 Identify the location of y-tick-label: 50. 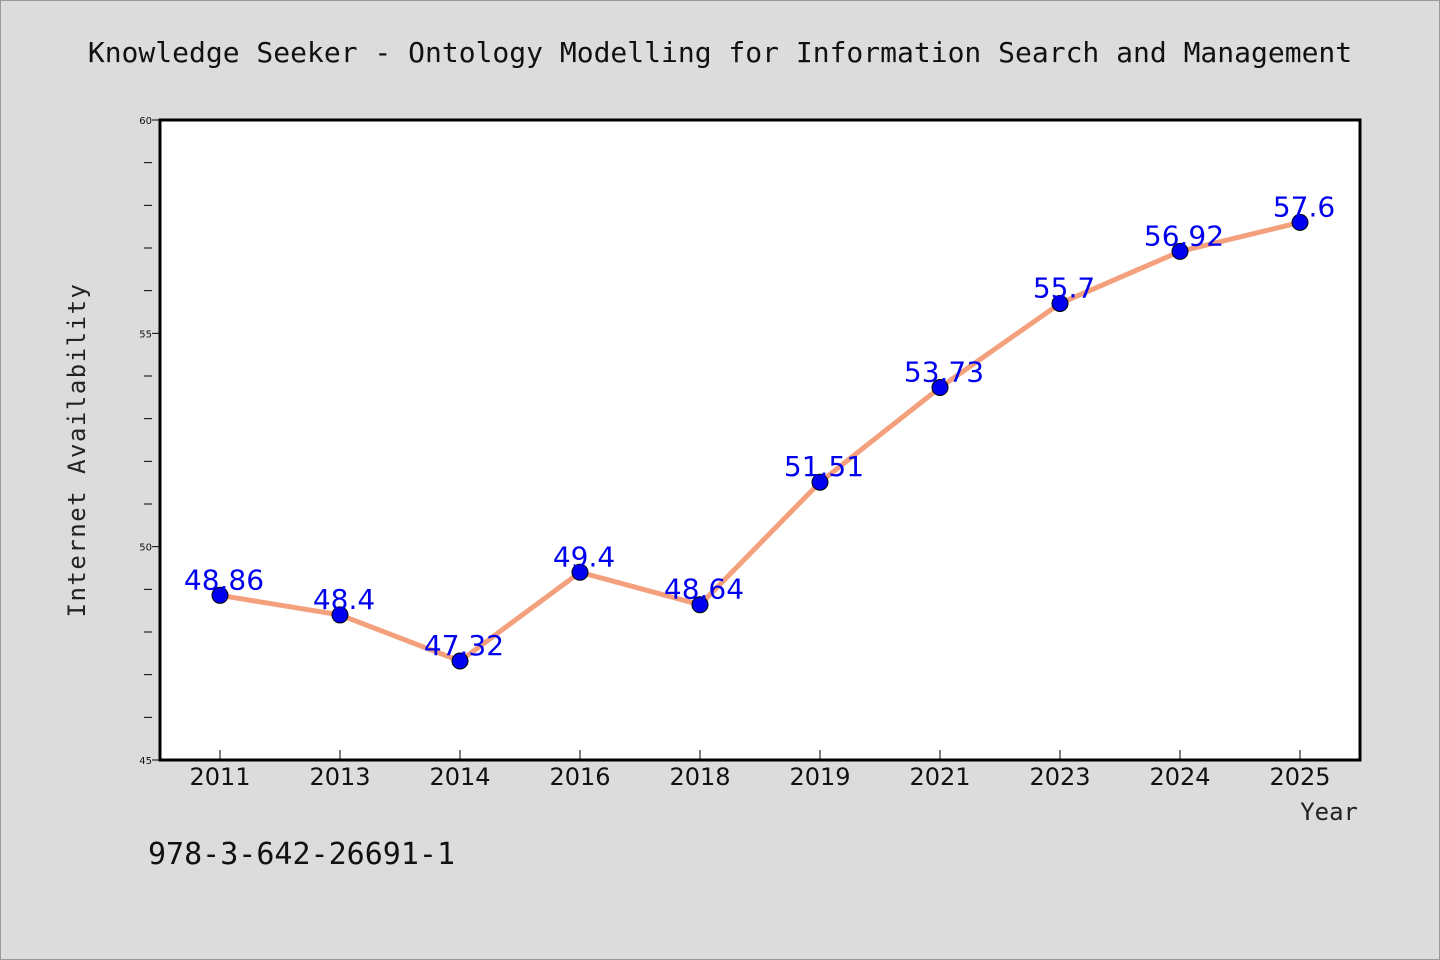
(145, 548).